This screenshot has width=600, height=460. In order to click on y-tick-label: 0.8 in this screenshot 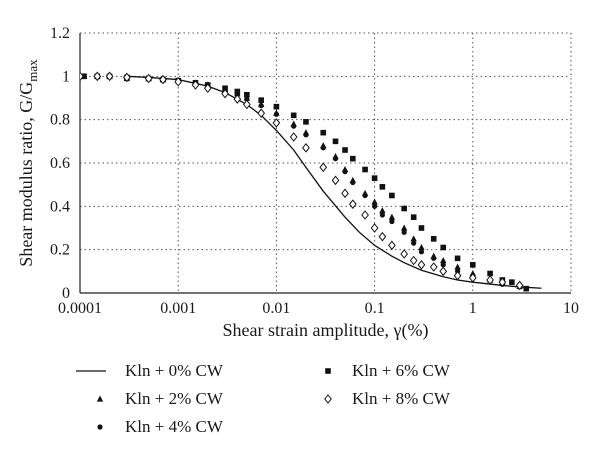, I will do `click(60, 120)`.